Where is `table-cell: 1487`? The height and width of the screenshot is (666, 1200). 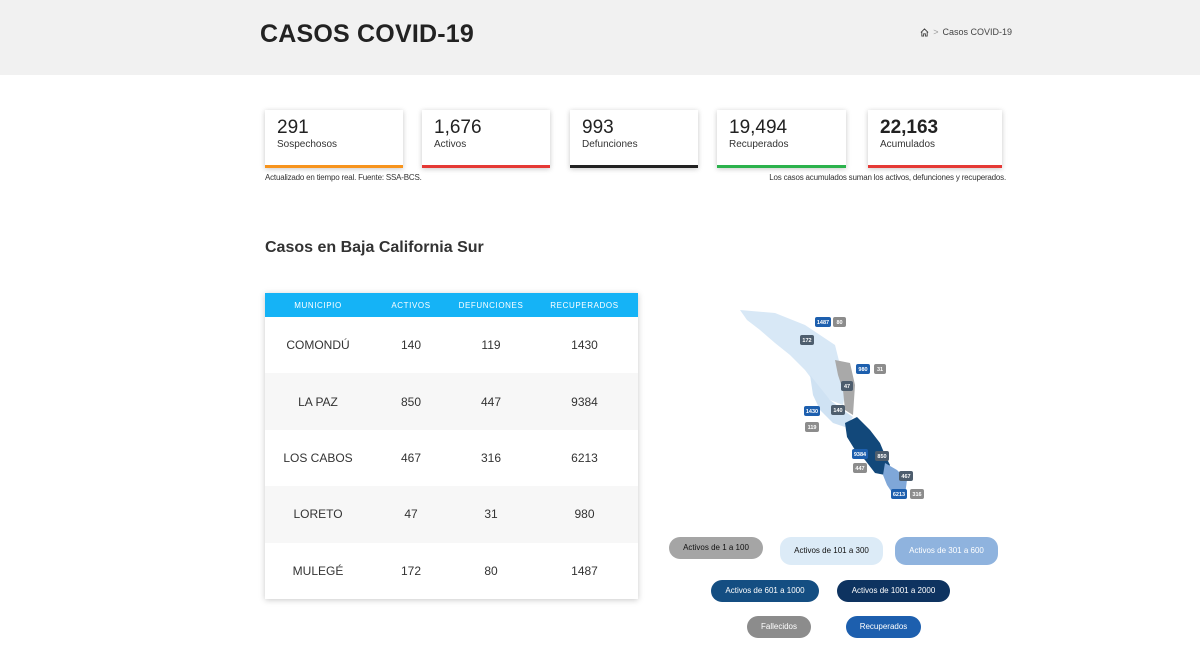 table-cell: 1487 is located at coordinates (584, 570).